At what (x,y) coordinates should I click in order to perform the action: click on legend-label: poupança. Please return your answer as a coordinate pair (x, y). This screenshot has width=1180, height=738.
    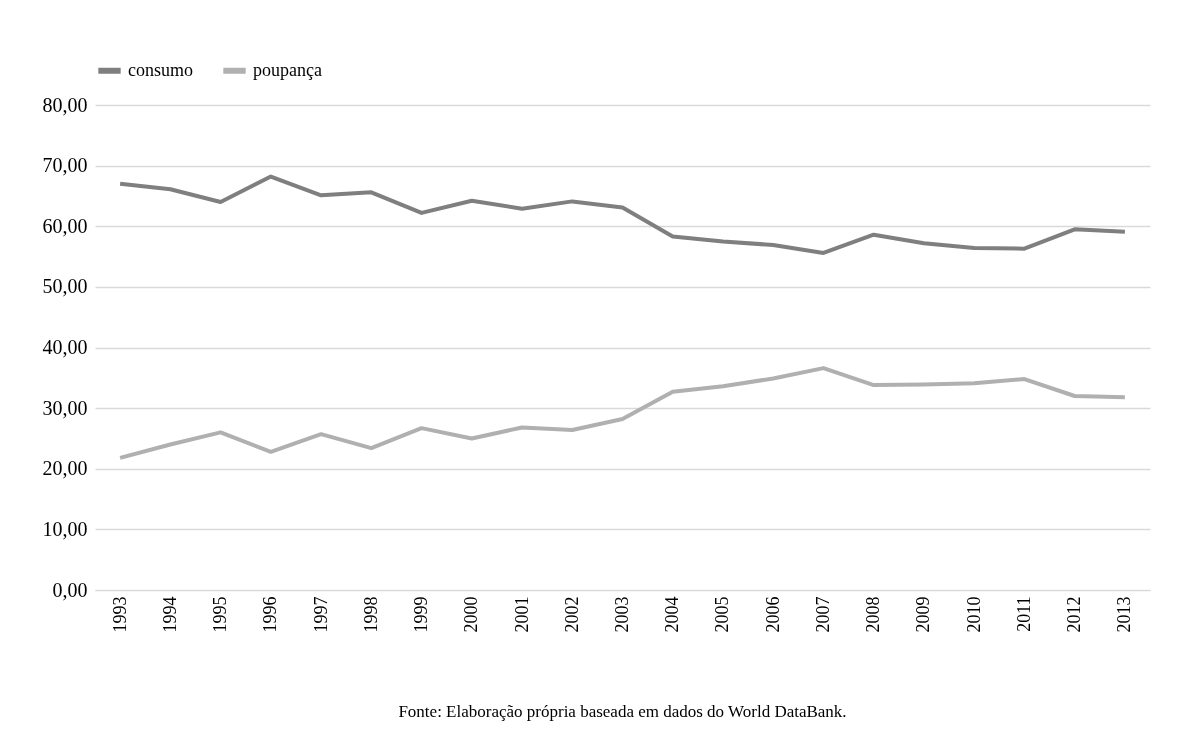
    Looking at the image, I should click on (287, 69).